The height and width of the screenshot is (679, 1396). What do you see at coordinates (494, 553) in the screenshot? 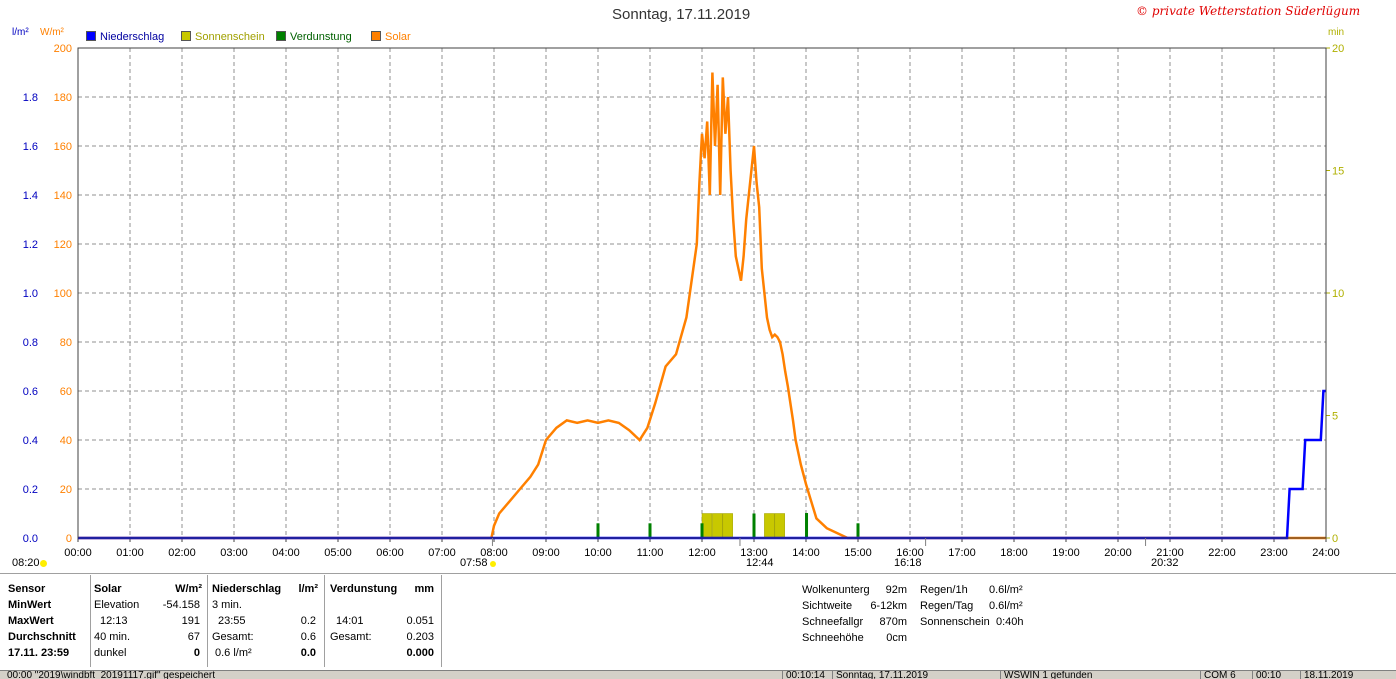
I see `x-tick-label: 08:00` at bounding box center [494, 553].